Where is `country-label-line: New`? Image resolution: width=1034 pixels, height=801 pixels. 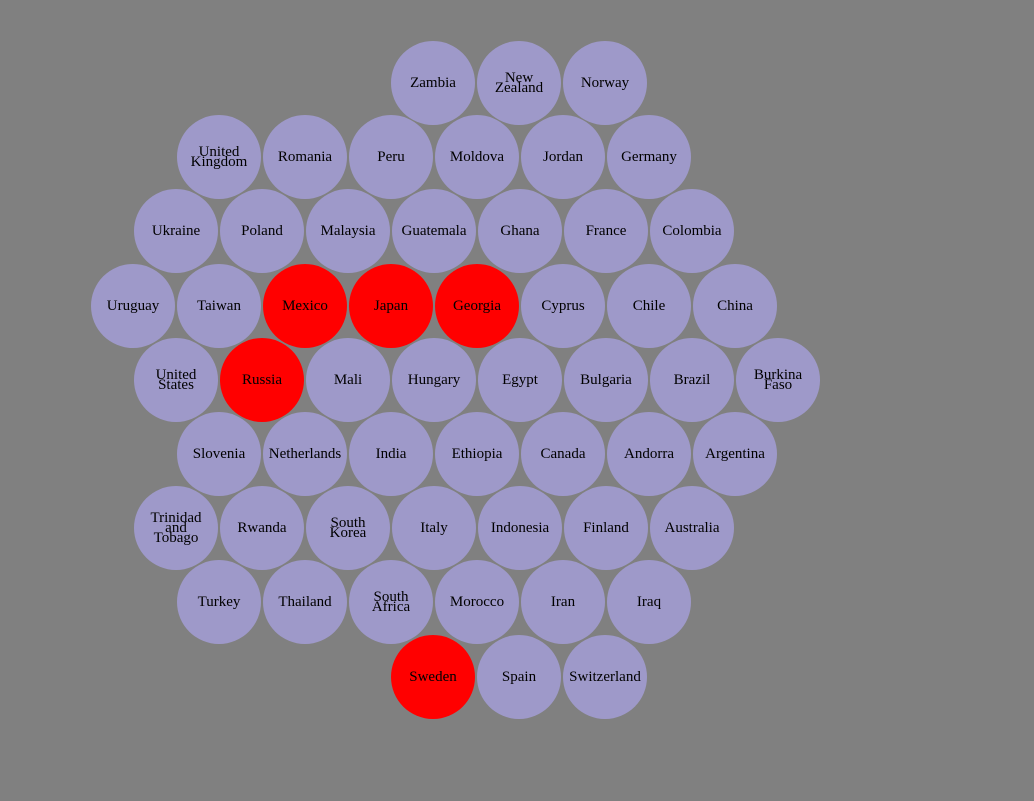
country-label-line: New is located at coordinates (519, 78).